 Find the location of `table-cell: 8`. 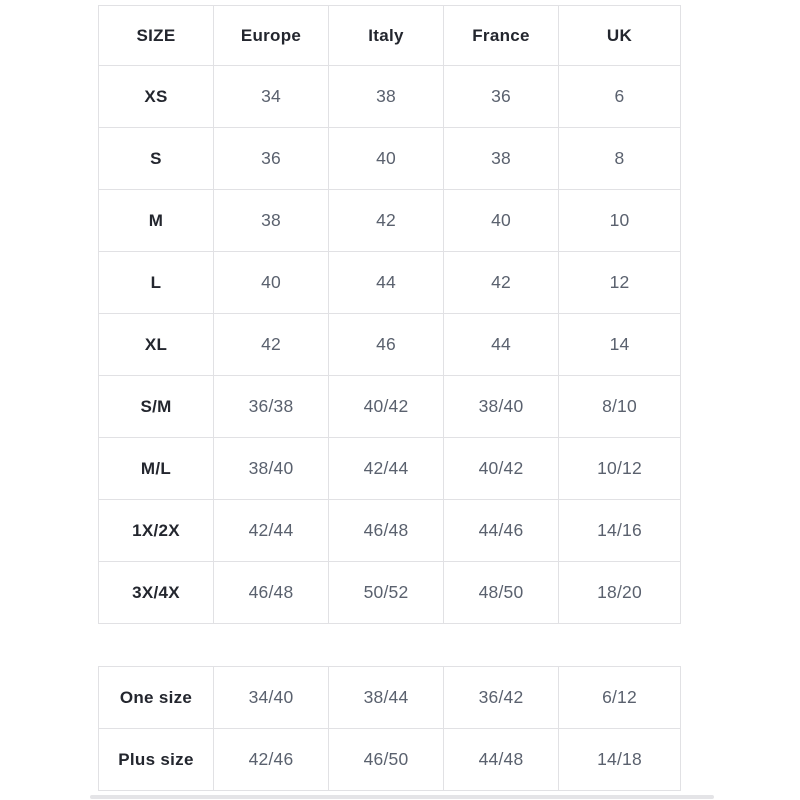

table-cell: 8 is located at coordinates (619, 158).